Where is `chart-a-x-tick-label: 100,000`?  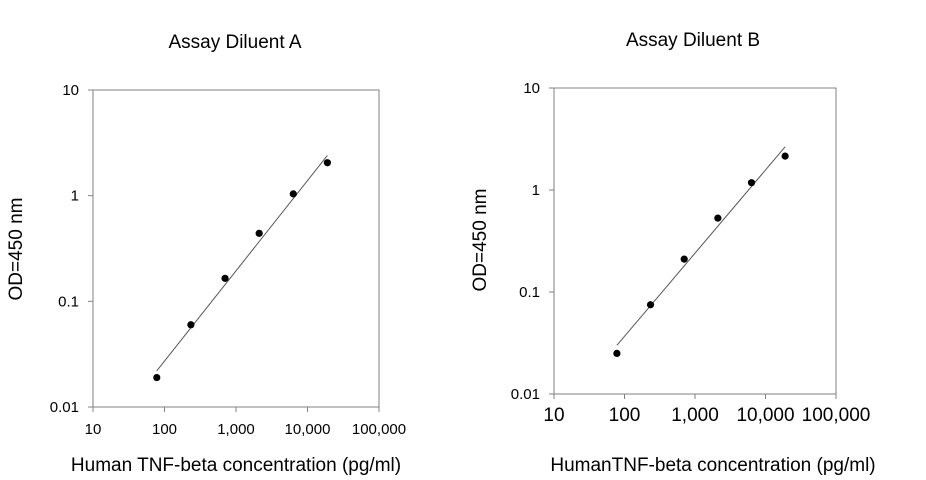
chart-a-x-tick-label: 100,000 is located at coordinates (379, 429).